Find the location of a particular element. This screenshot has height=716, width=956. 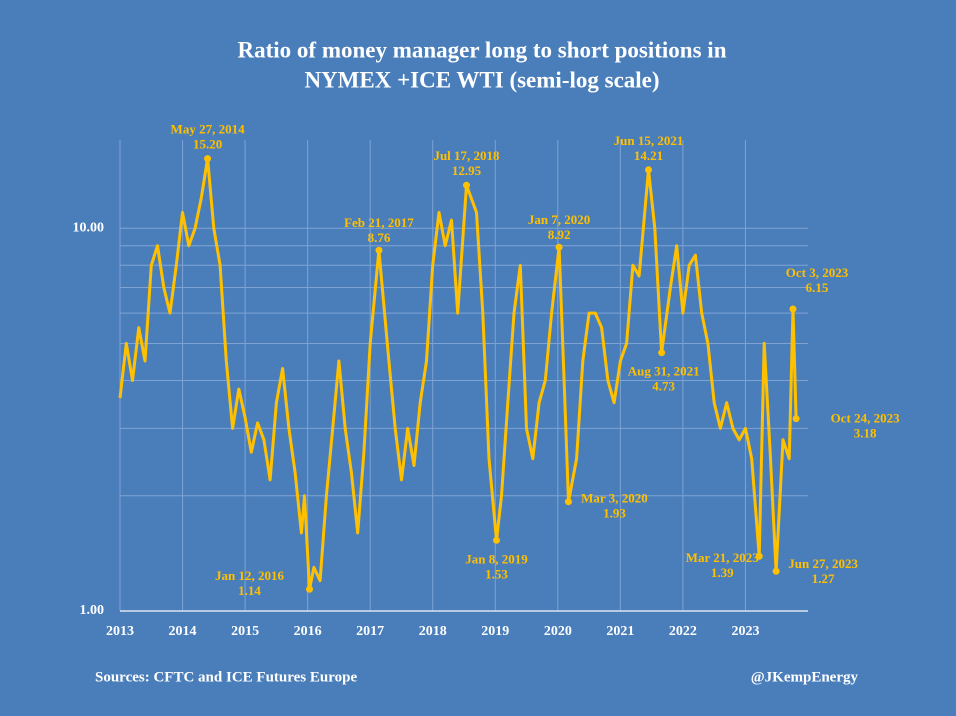

annotation-value: 8.76 is located at coordinates (379, 237).